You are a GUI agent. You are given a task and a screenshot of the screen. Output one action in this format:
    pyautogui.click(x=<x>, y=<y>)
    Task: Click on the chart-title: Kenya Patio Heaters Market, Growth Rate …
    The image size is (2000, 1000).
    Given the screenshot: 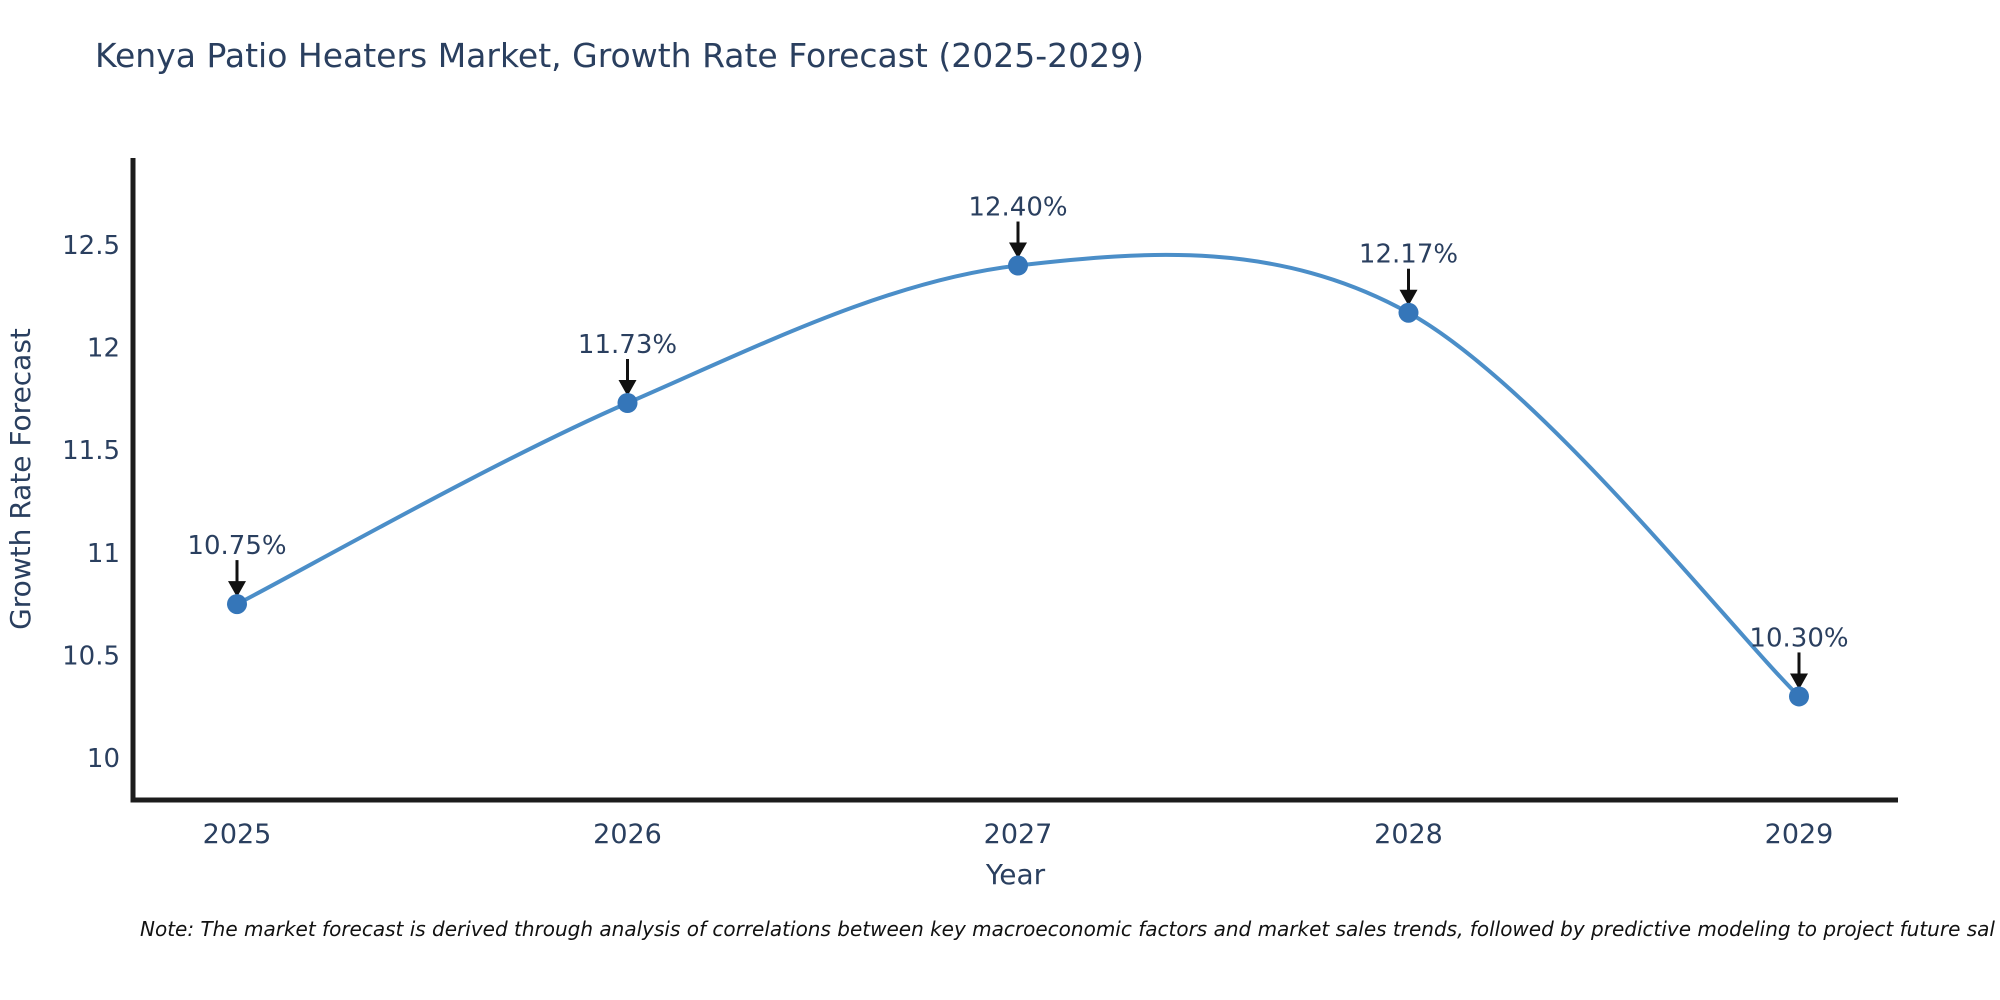 What is the action you would take?
    pyautogui.click(x=619, y=55)
    